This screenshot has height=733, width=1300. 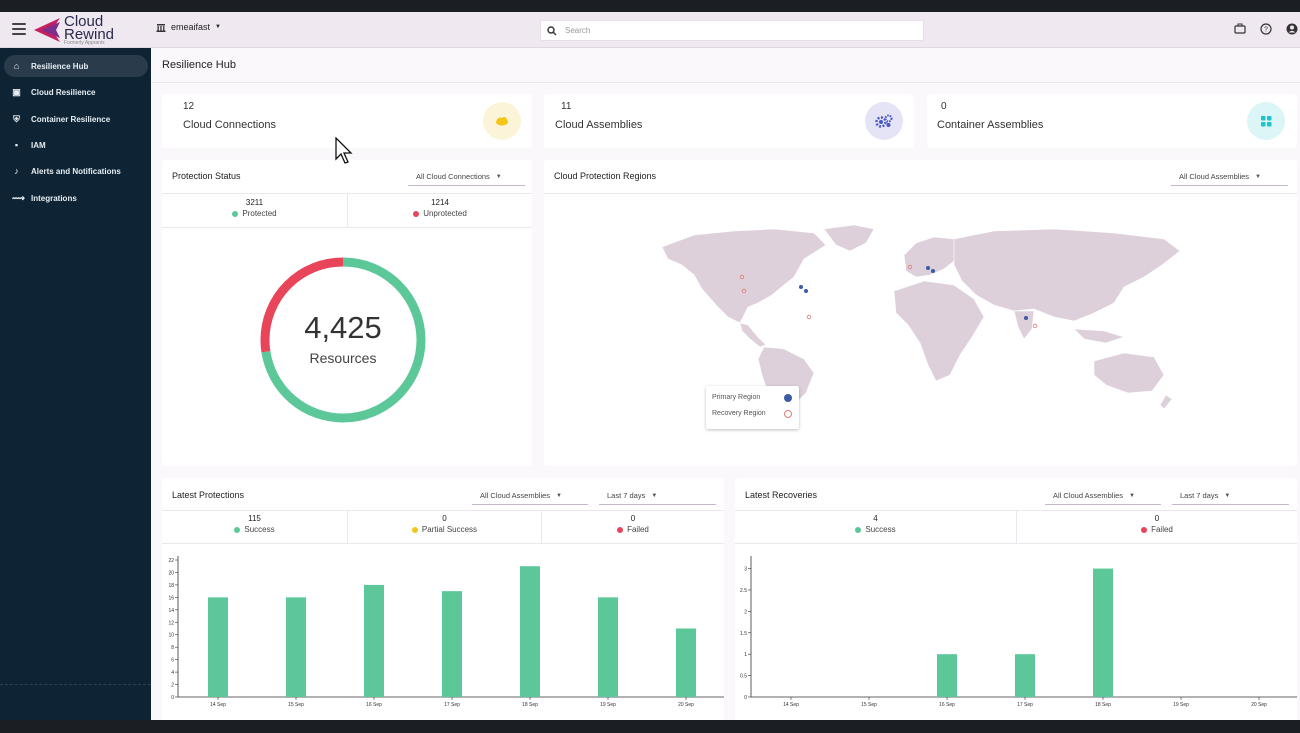 I want to click on briefcase-icon, so click(x=1239, y=29).